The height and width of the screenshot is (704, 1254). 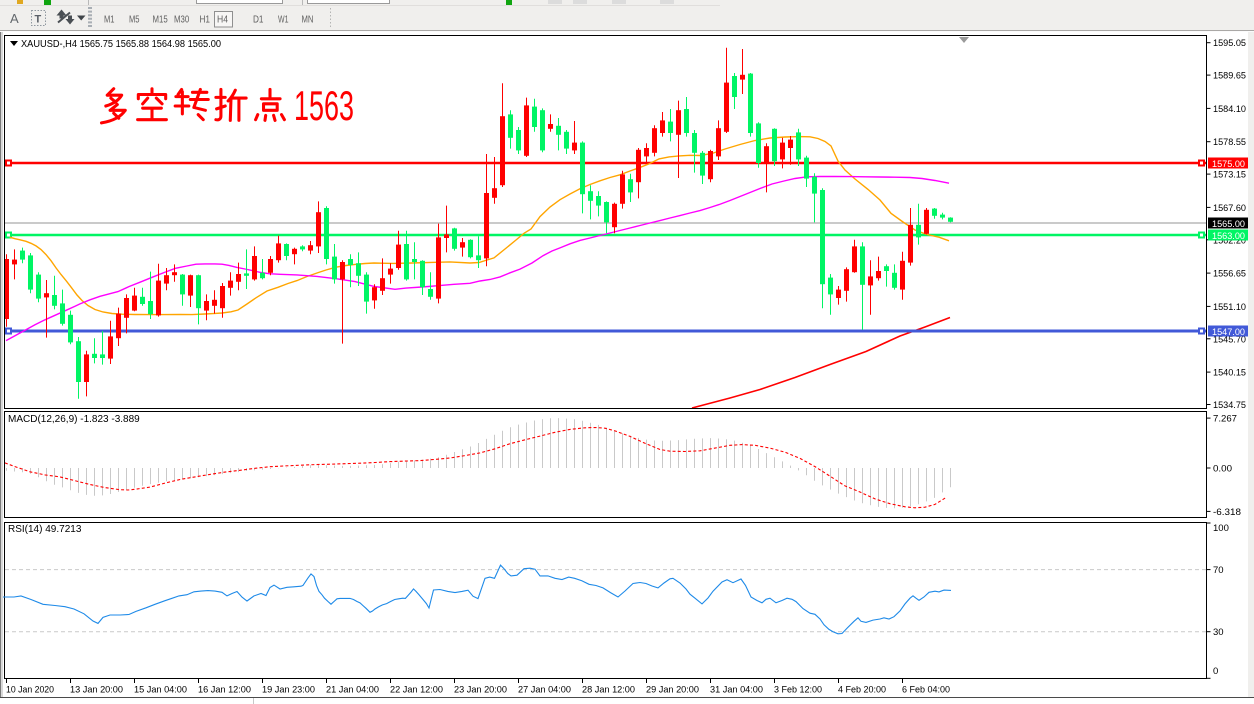 What do you see at coordinates (288, 690) in the screenshot?
I see `svg-text: 19 Jan 23:00` at bounding box center [288, 690].